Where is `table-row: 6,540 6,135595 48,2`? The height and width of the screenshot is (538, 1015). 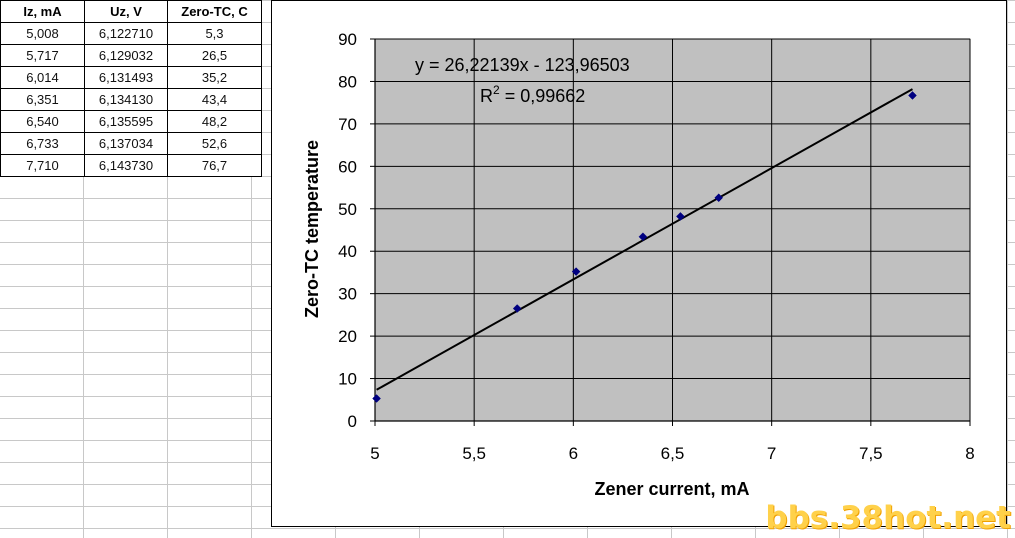 table-row: 6,540 6,135595 48,2 is located at coordinates (131, 121).